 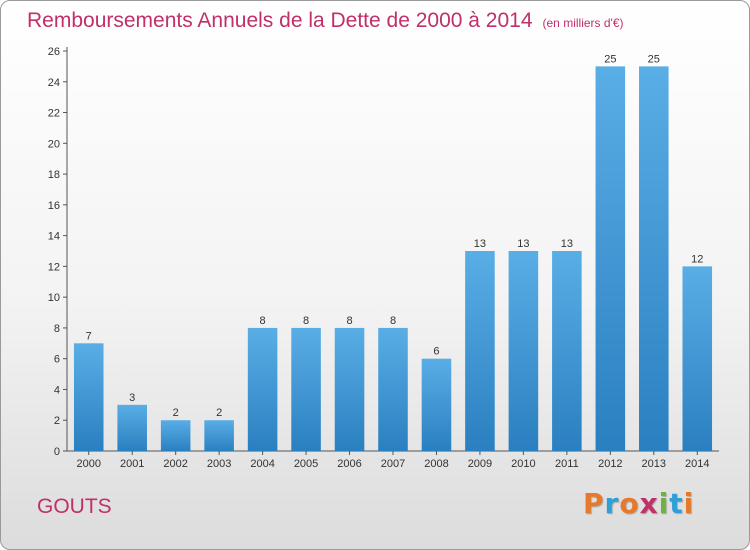 I want to click on x-tick-label: 2003, so click(x=219, y=464).